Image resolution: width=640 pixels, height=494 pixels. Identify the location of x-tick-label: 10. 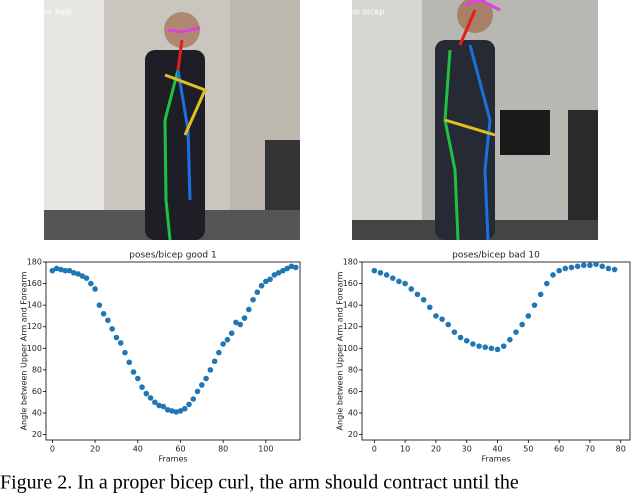
(405, 449).